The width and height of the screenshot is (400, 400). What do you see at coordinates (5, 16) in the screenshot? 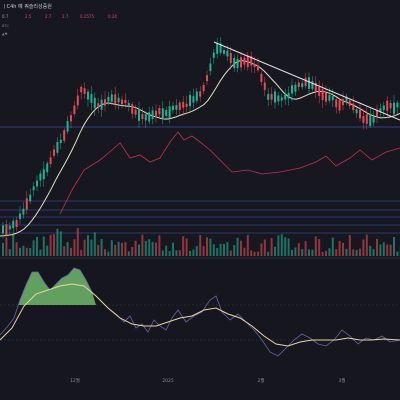
I see `chart-stat-0: 0.7` at bounding box center [5, 16].